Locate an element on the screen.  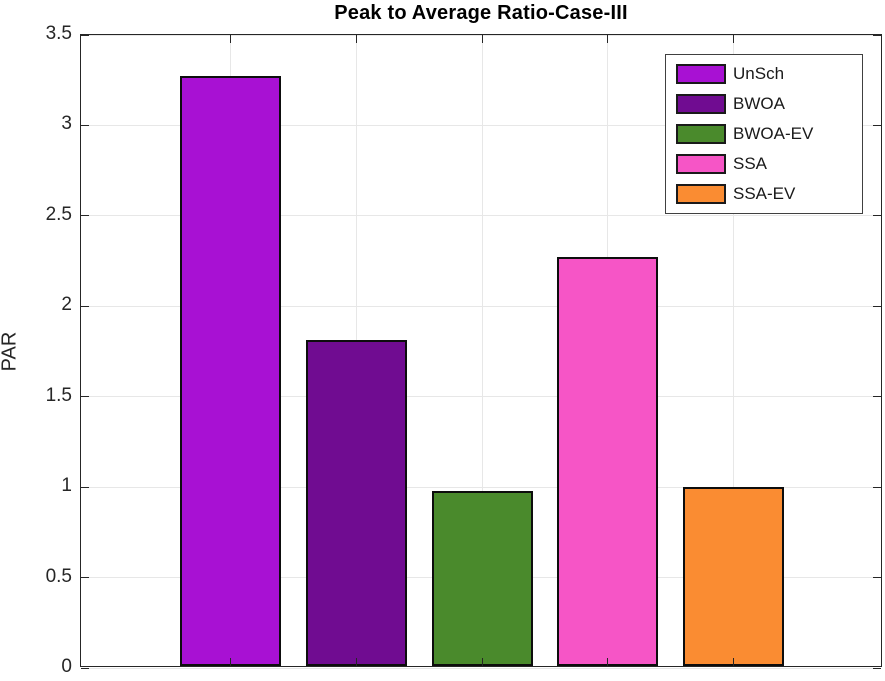
top-tick-unsch is located at coordinates (231, 39).